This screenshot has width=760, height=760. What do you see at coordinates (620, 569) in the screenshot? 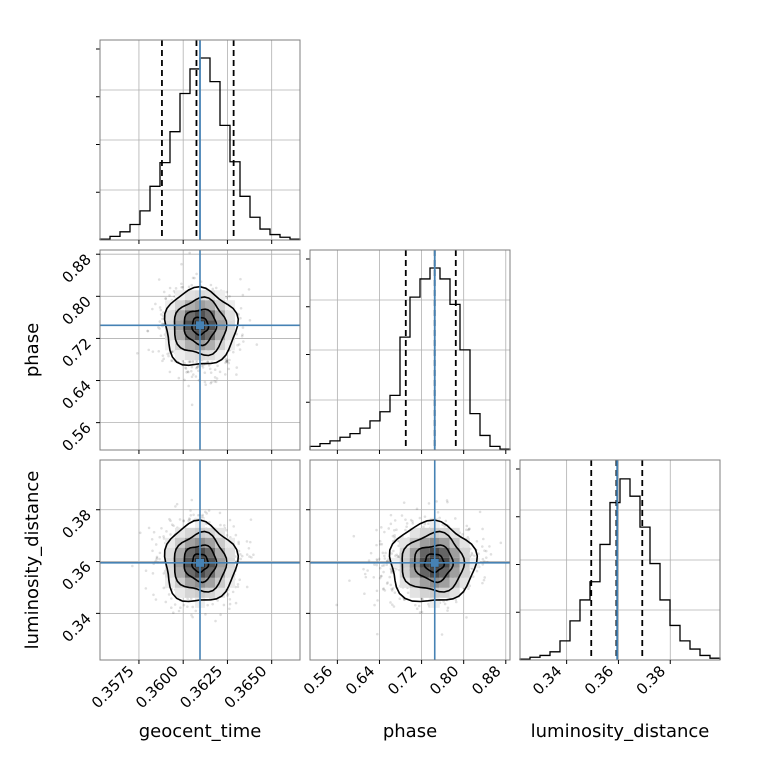
I see `histogram-luminosity_distance` at bounding box center [620, 569].